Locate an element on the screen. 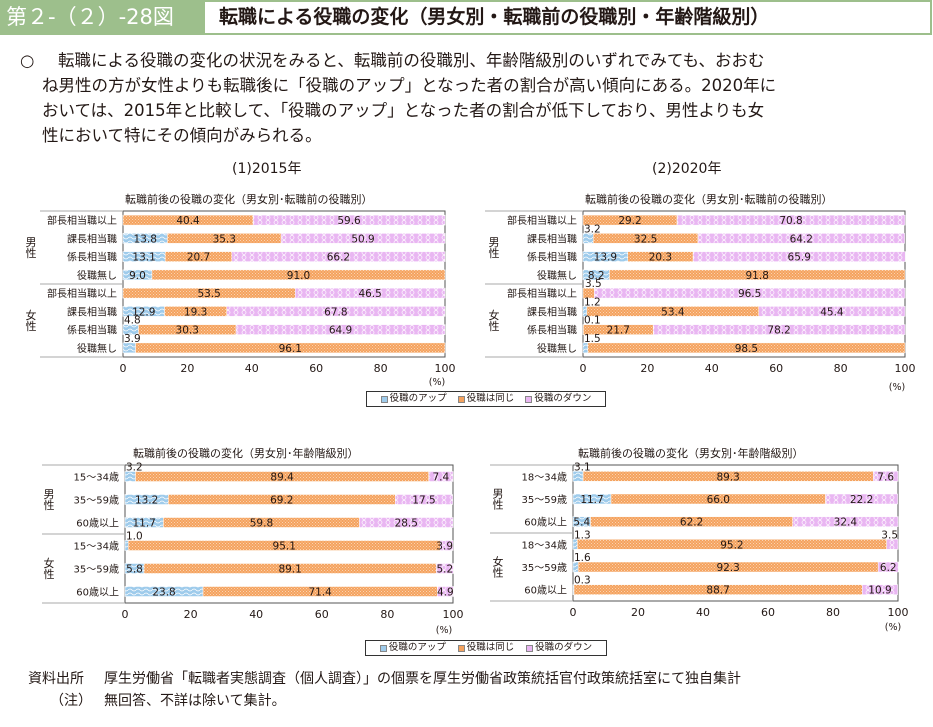  group-label: 女性 is located at coordinates (30, 320).